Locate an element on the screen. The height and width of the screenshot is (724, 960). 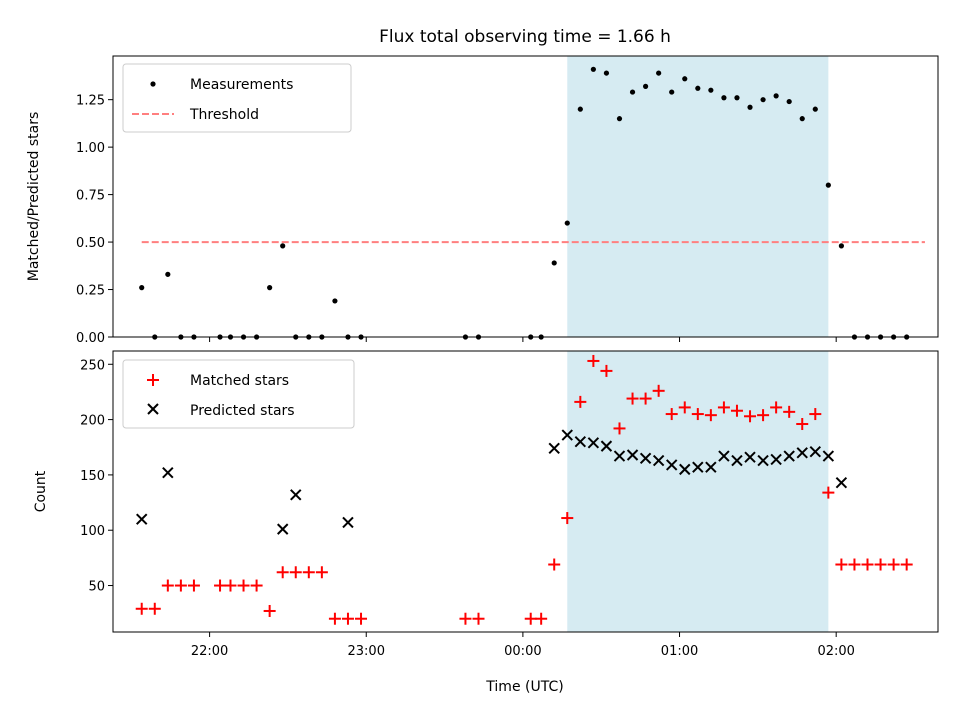
top-legend-box is located at coordinates (237, 98).